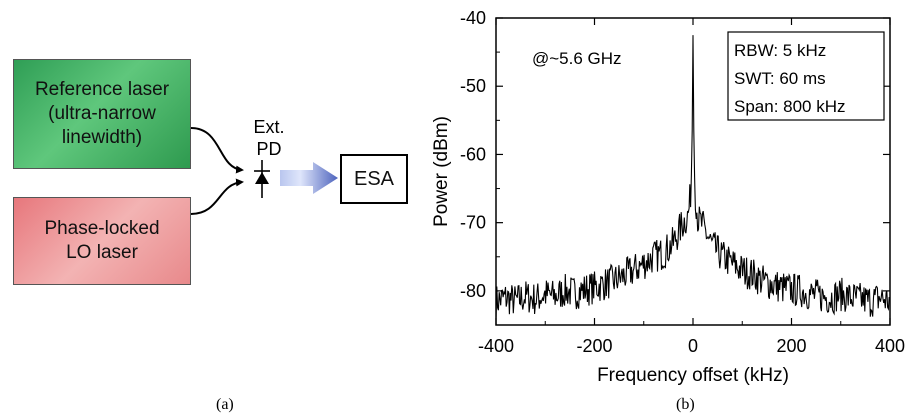 Image resolution: width=910 pixels, height=418 pixels. I want to click on pd-label-line-1: Ext., so click(269, 127).